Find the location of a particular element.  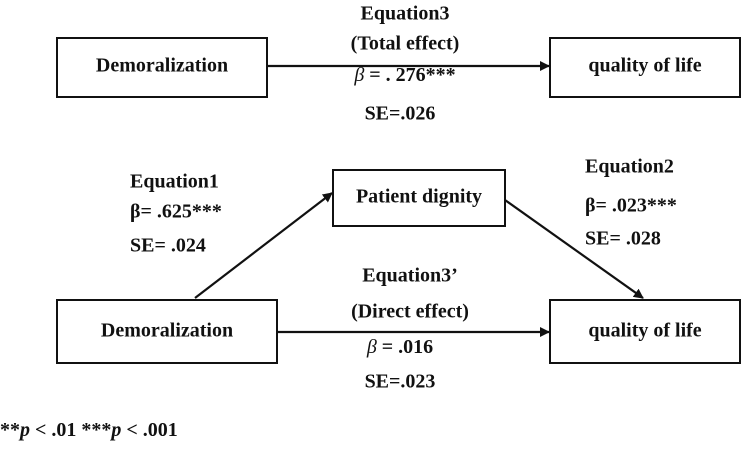

path-se: SE= .024 is located at coordinates (168, 246).